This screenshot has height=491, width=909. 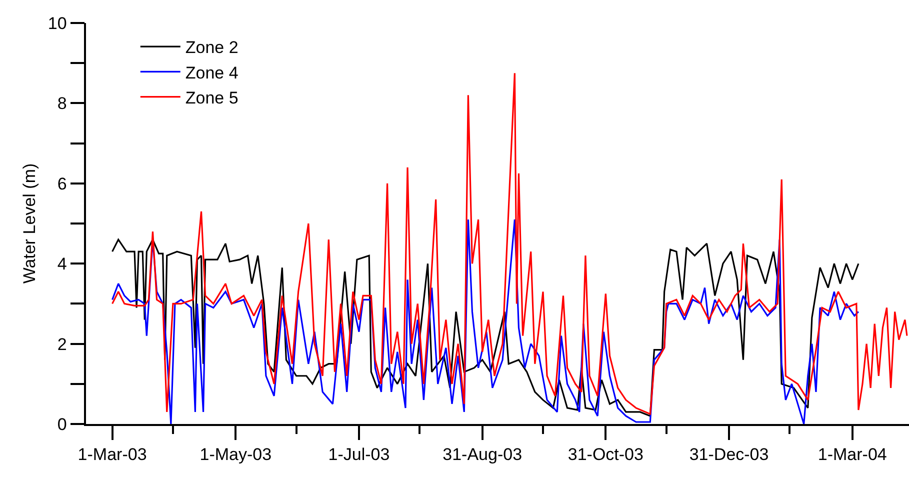 What do you see at coordinates (852, 454) in the screenshot?
I see `x-tick-label: 1-Mar-04` at bounding box center [852, 454].